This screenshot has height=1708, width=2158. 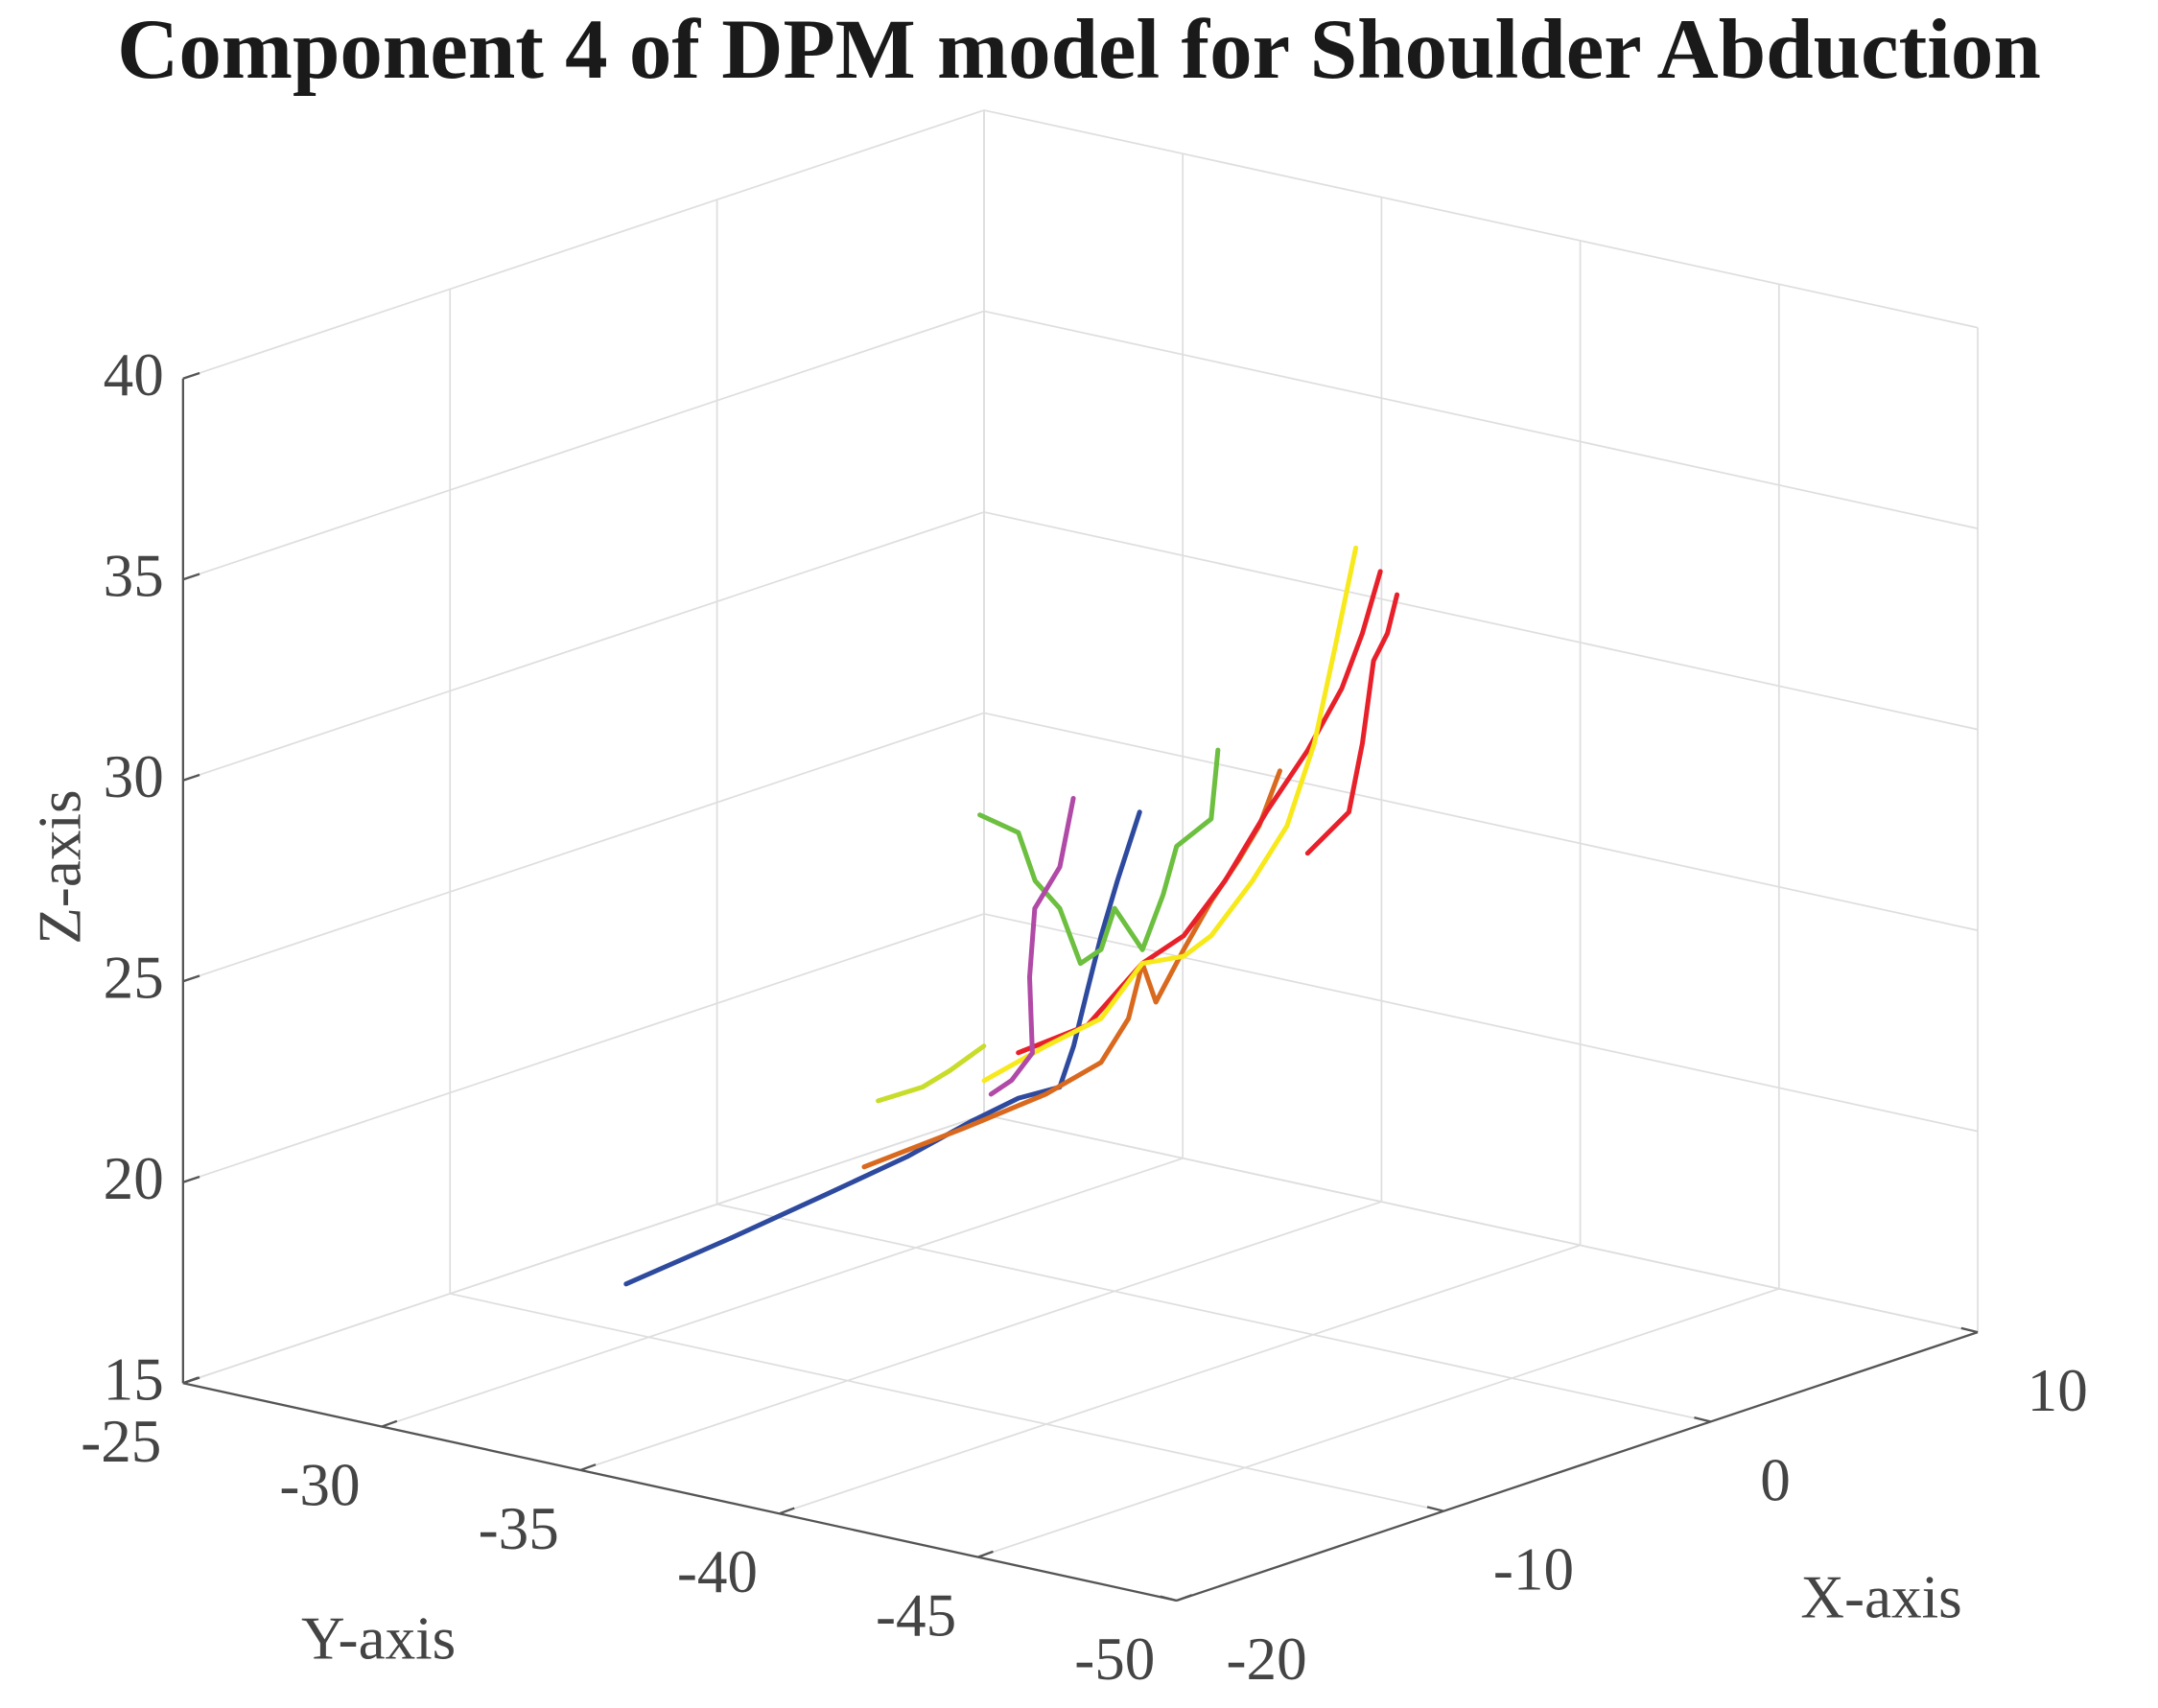 I want to click on z-axis-title: Z-axis, so click(x=60, y=867).